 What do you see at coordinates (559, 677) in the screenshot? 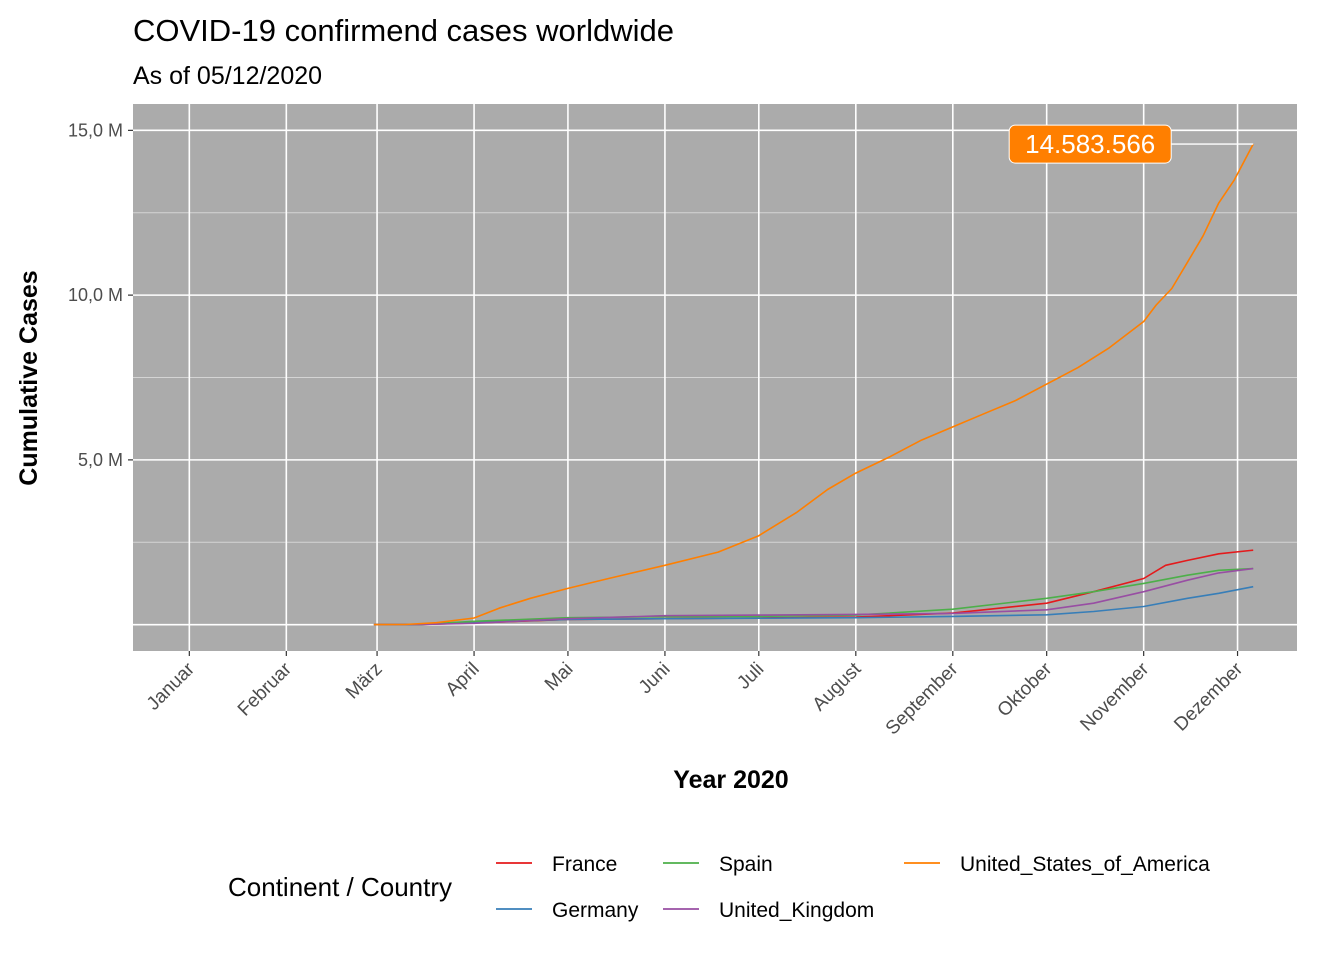
I see `x-tick-label: Mai` at bounding box center [559, 677].